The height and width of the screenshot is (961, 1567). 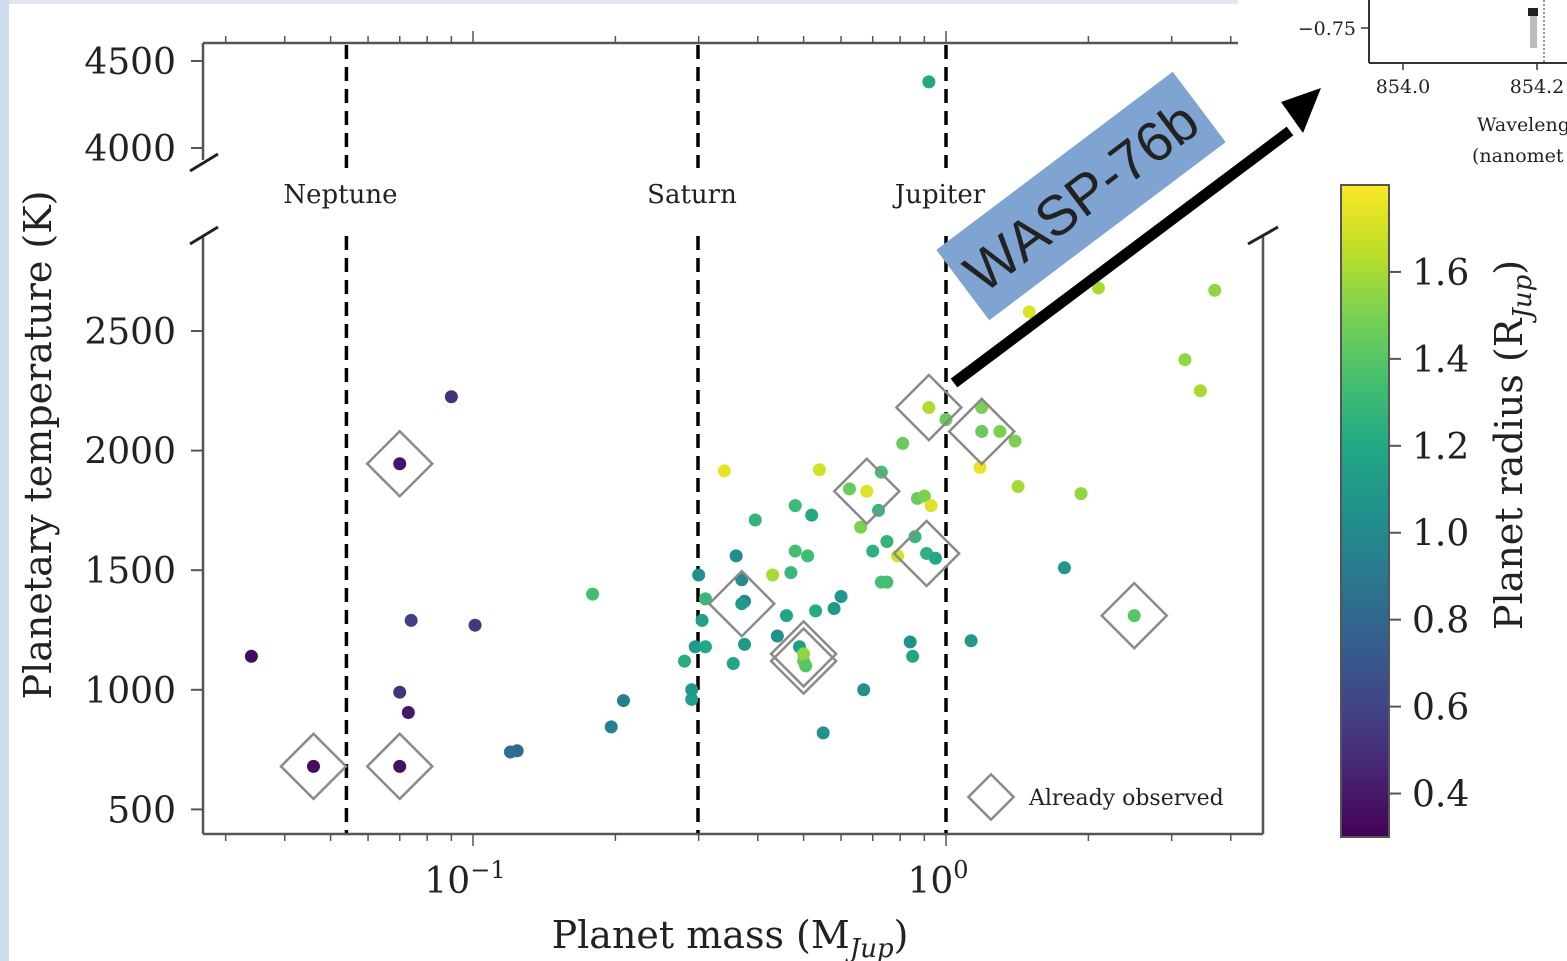 I want to click on axis-break-mark-right, so click(x=1263, y=235).